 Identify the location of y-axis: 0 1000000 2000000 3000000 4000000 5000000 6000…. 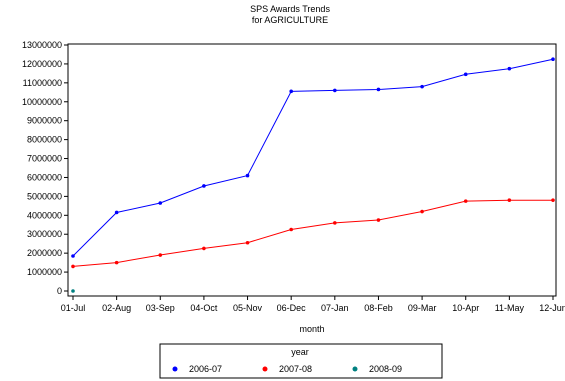
(45, 168).